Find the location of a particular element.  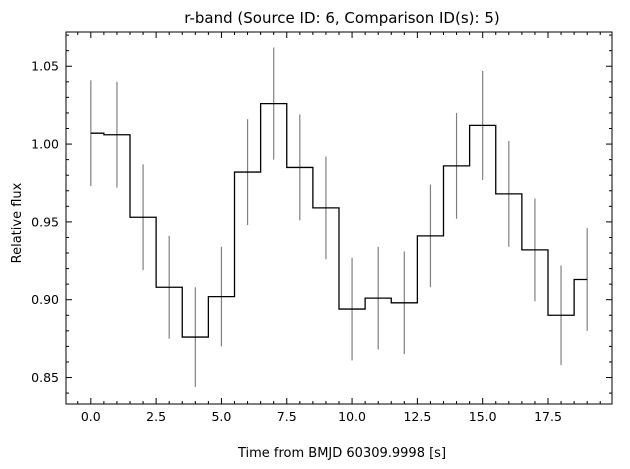

x-tick-label: 12.5 is located at coordinates (417, 416).